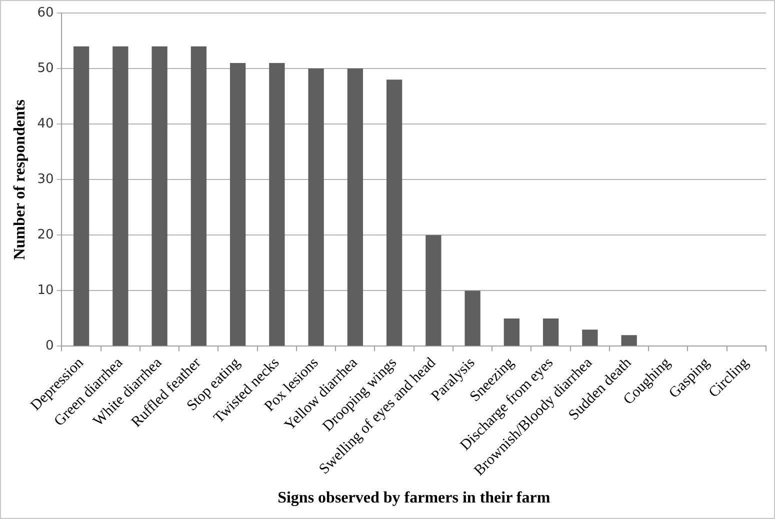  Describe the element at coordinates (45, 68) in the screenshot. I see `y-tick-label: 50` at that location.